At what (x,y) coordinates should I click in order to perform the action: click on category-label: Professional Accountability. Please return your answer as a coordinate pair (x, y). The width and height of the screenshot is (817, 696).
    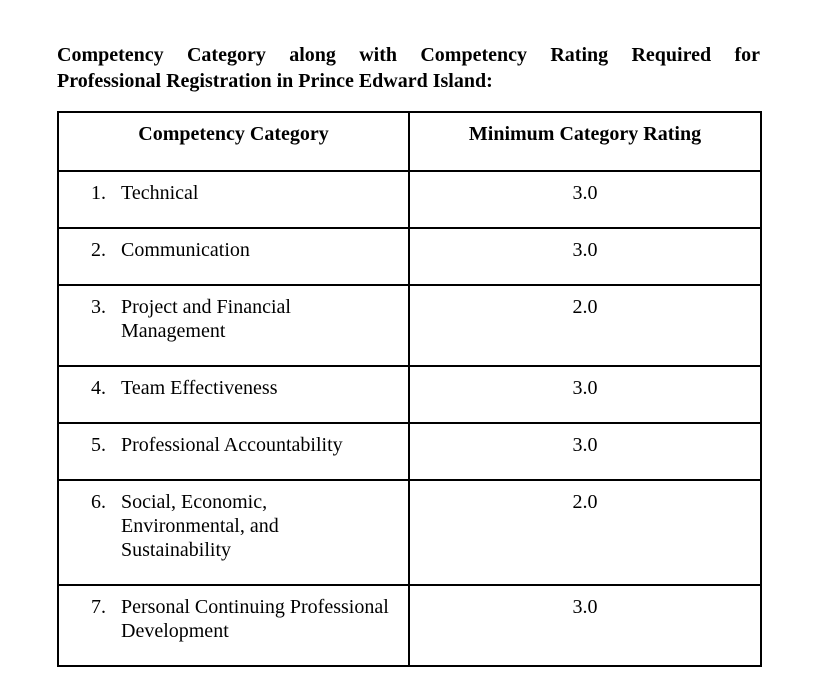
    Looking at the image, I should click on (232, 445).